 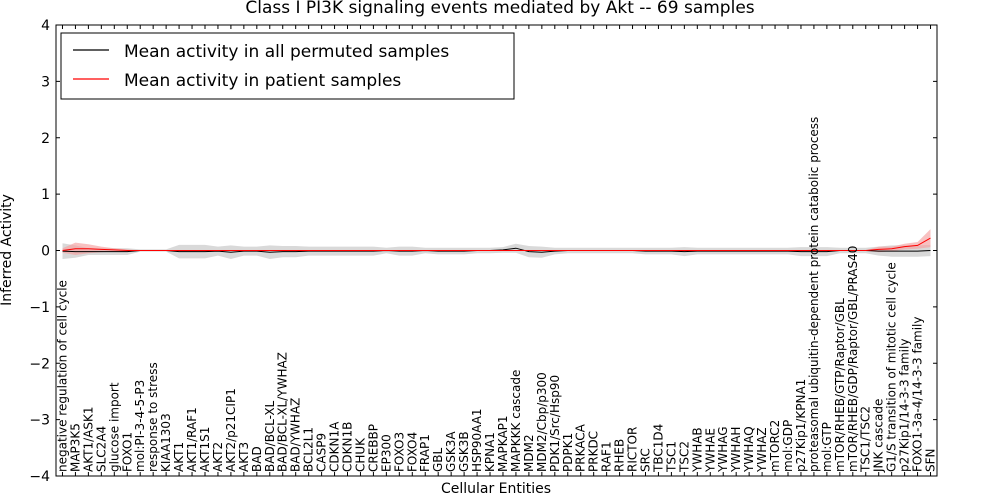 What do you see at coordinates (63, 376) in the screenshot?
I see `x-tick-label: negative regulation of cell cycle` at bounding box center [63, 376].